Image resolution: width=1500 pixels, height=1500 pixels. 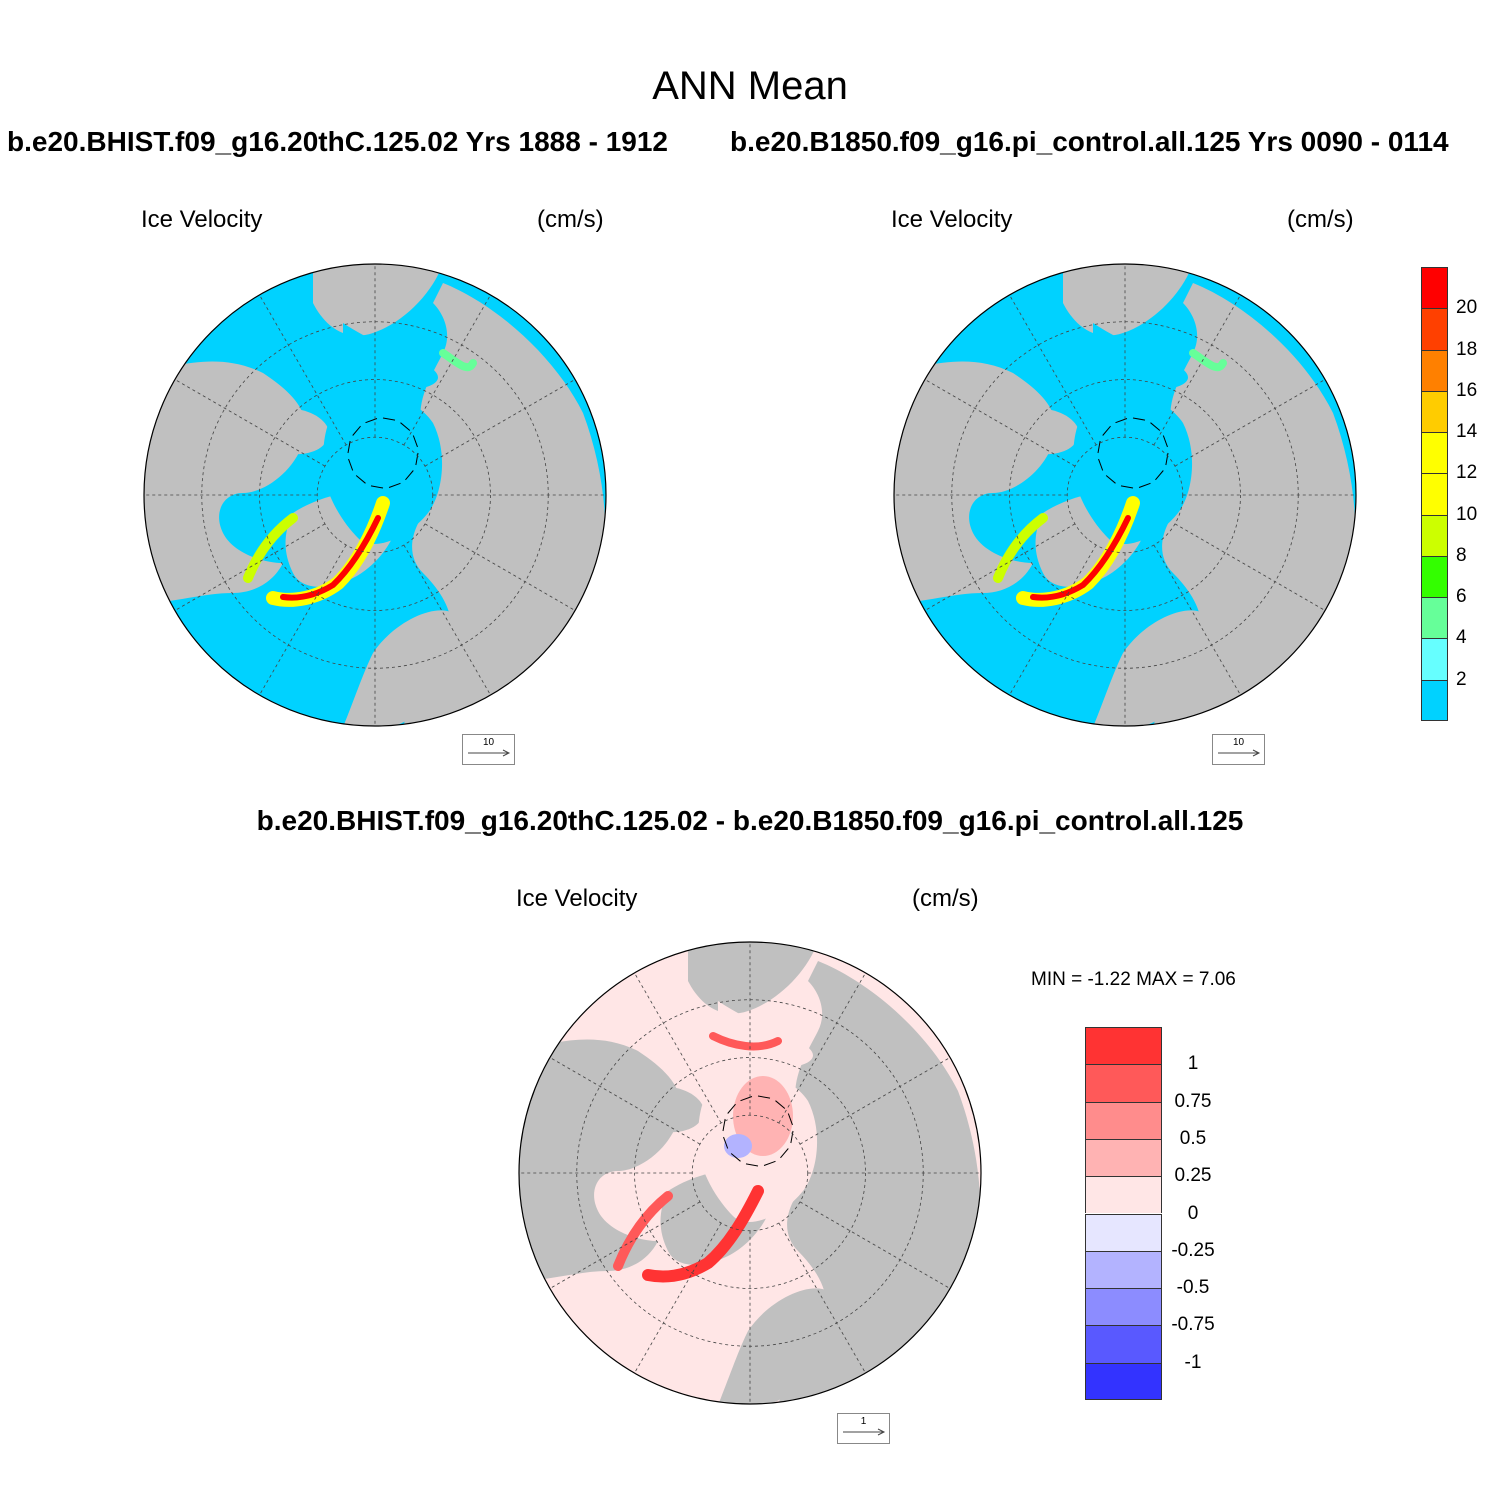 I want to click on panel1-field-label: Ice Velocity, so click(x=202, y=219).